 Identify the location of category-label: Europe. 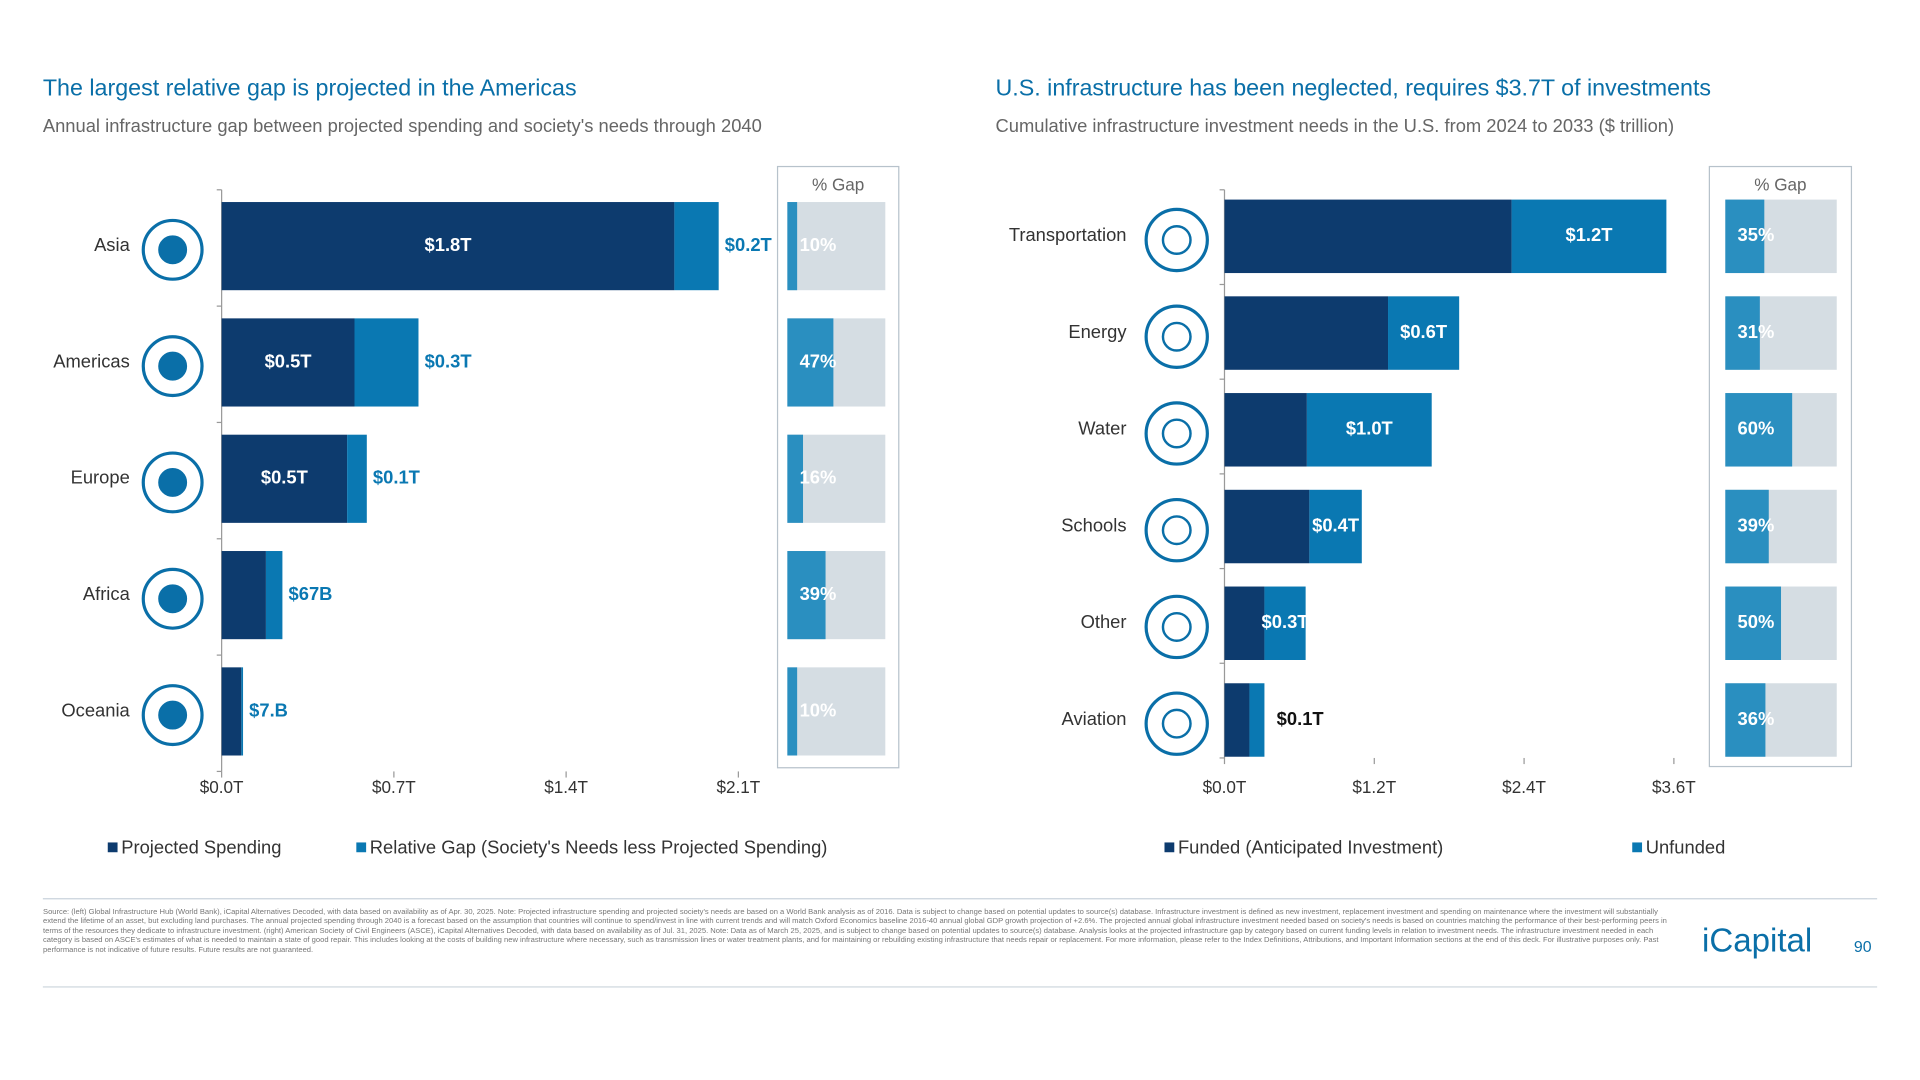
(100, 477).